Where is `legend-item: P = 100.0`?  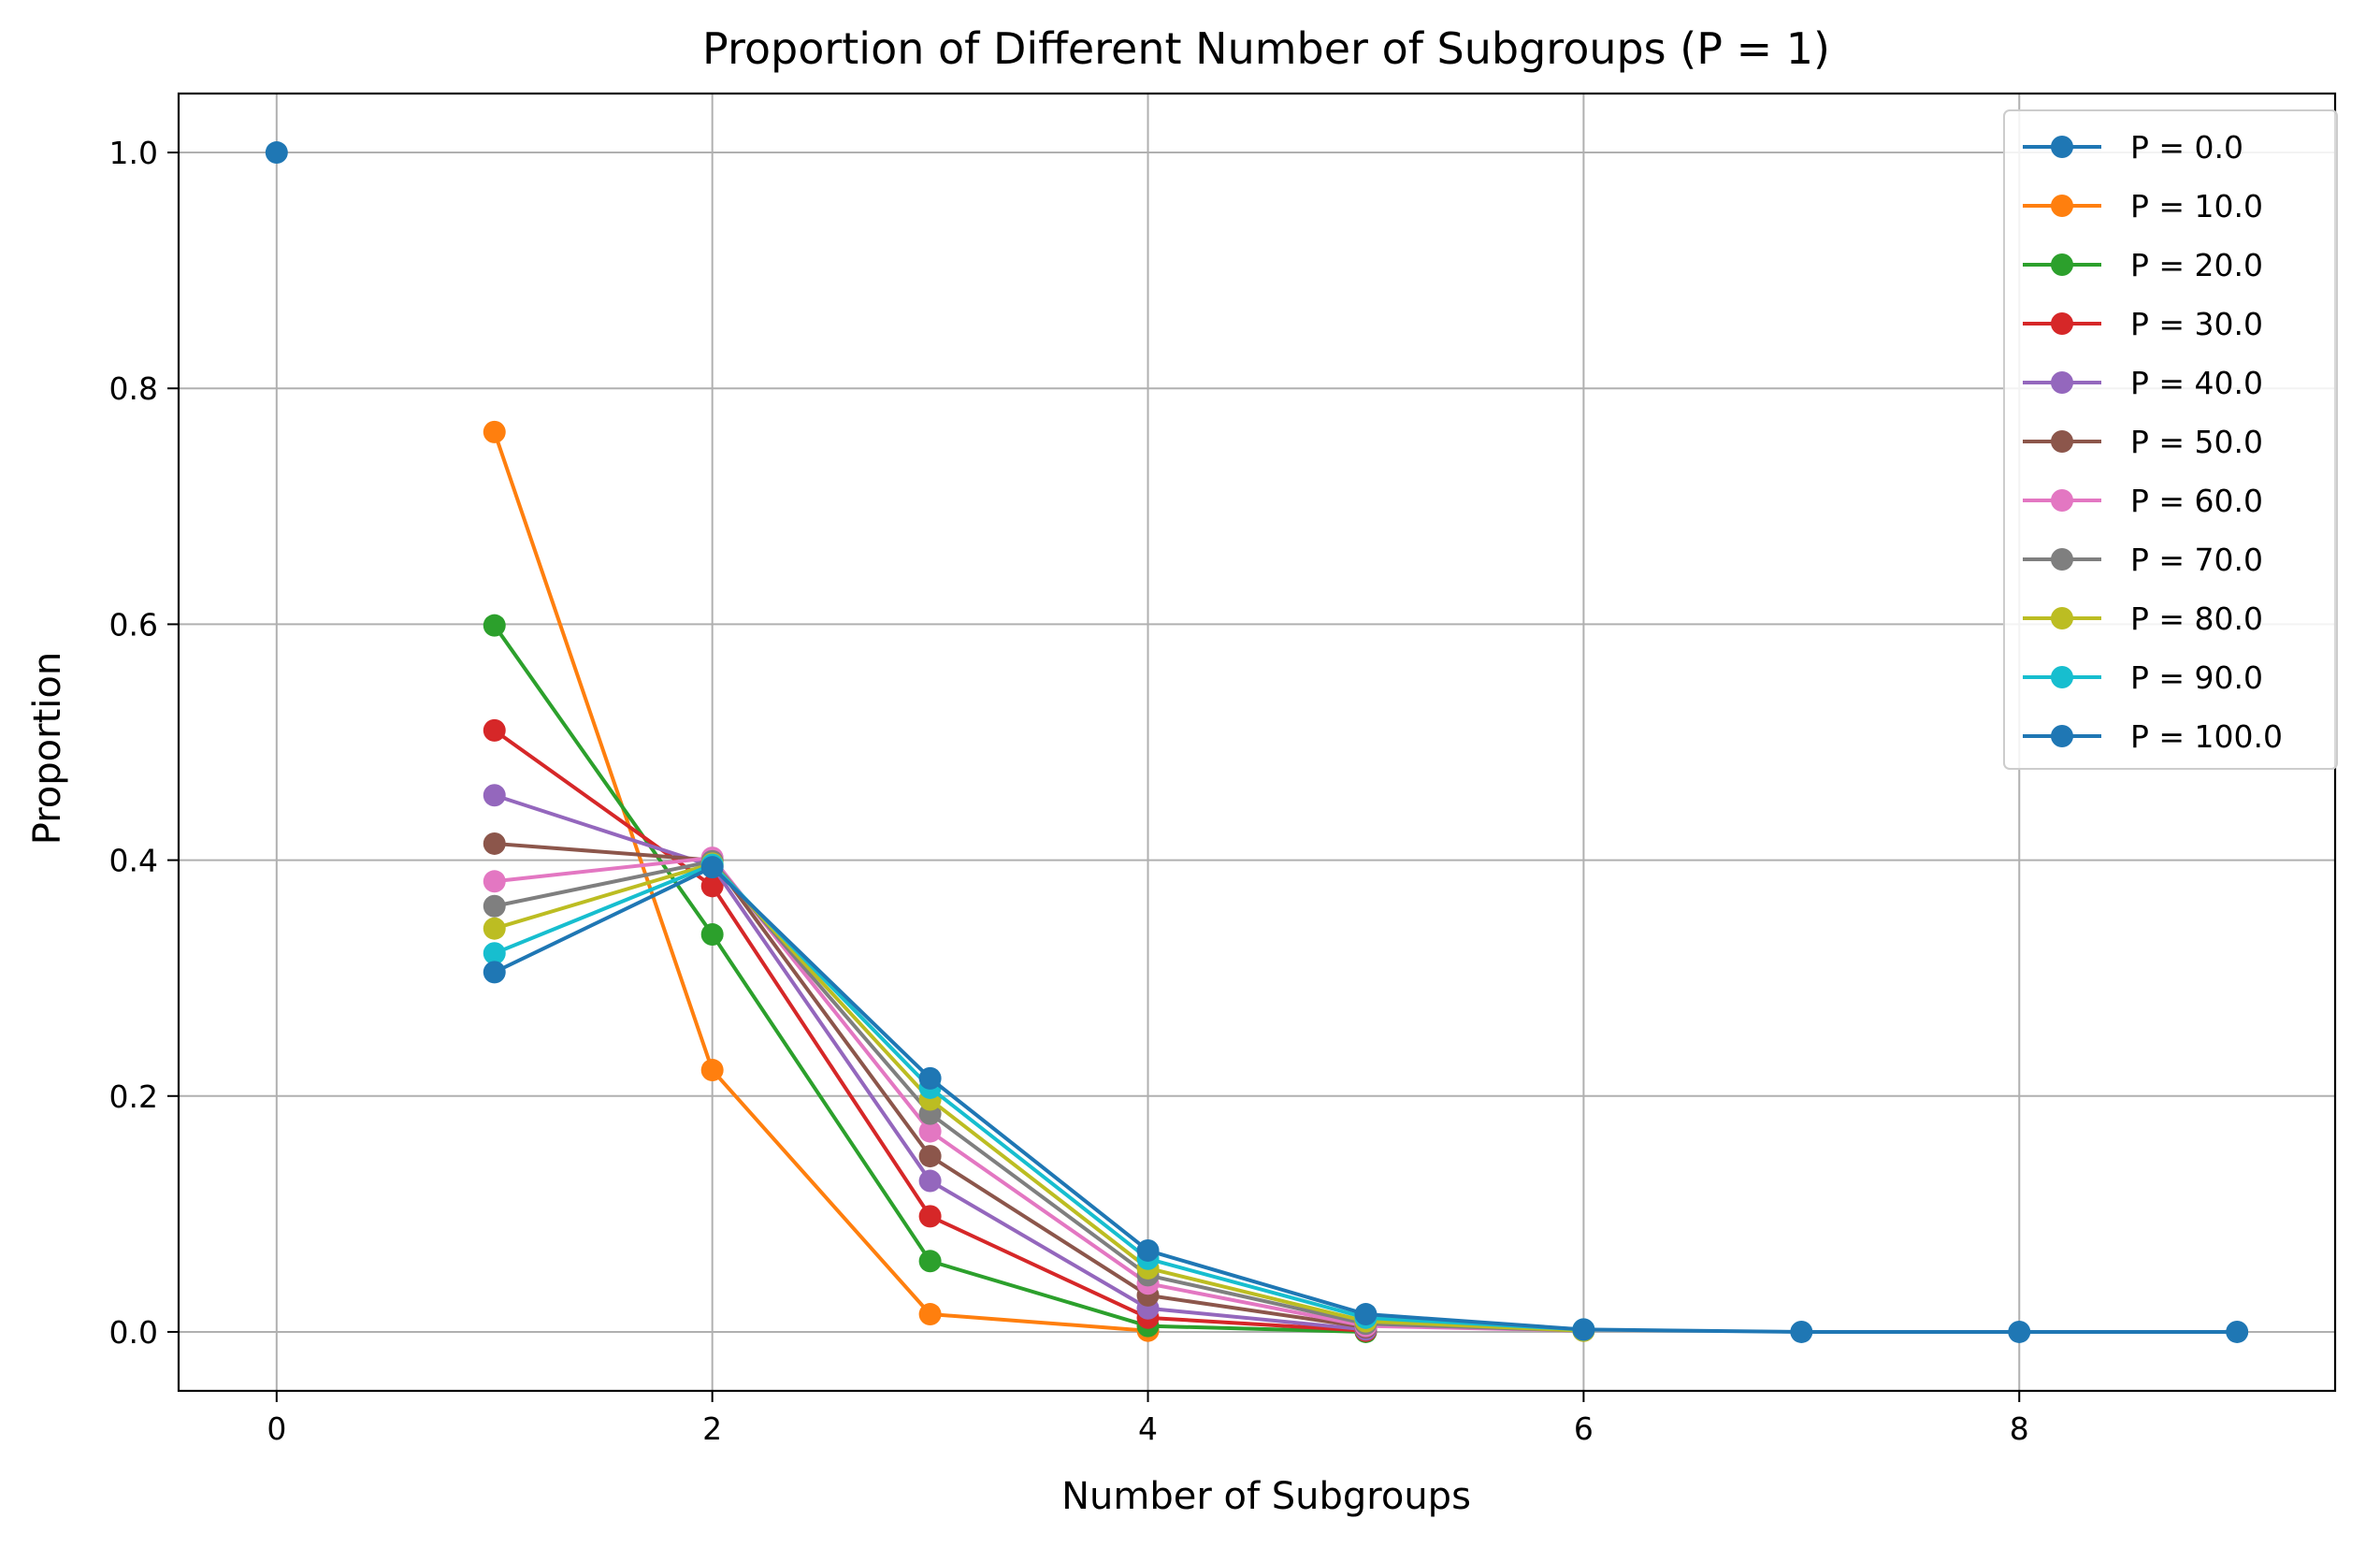 legend-item: P = 100.0 is located at coordinates (2153, 736).